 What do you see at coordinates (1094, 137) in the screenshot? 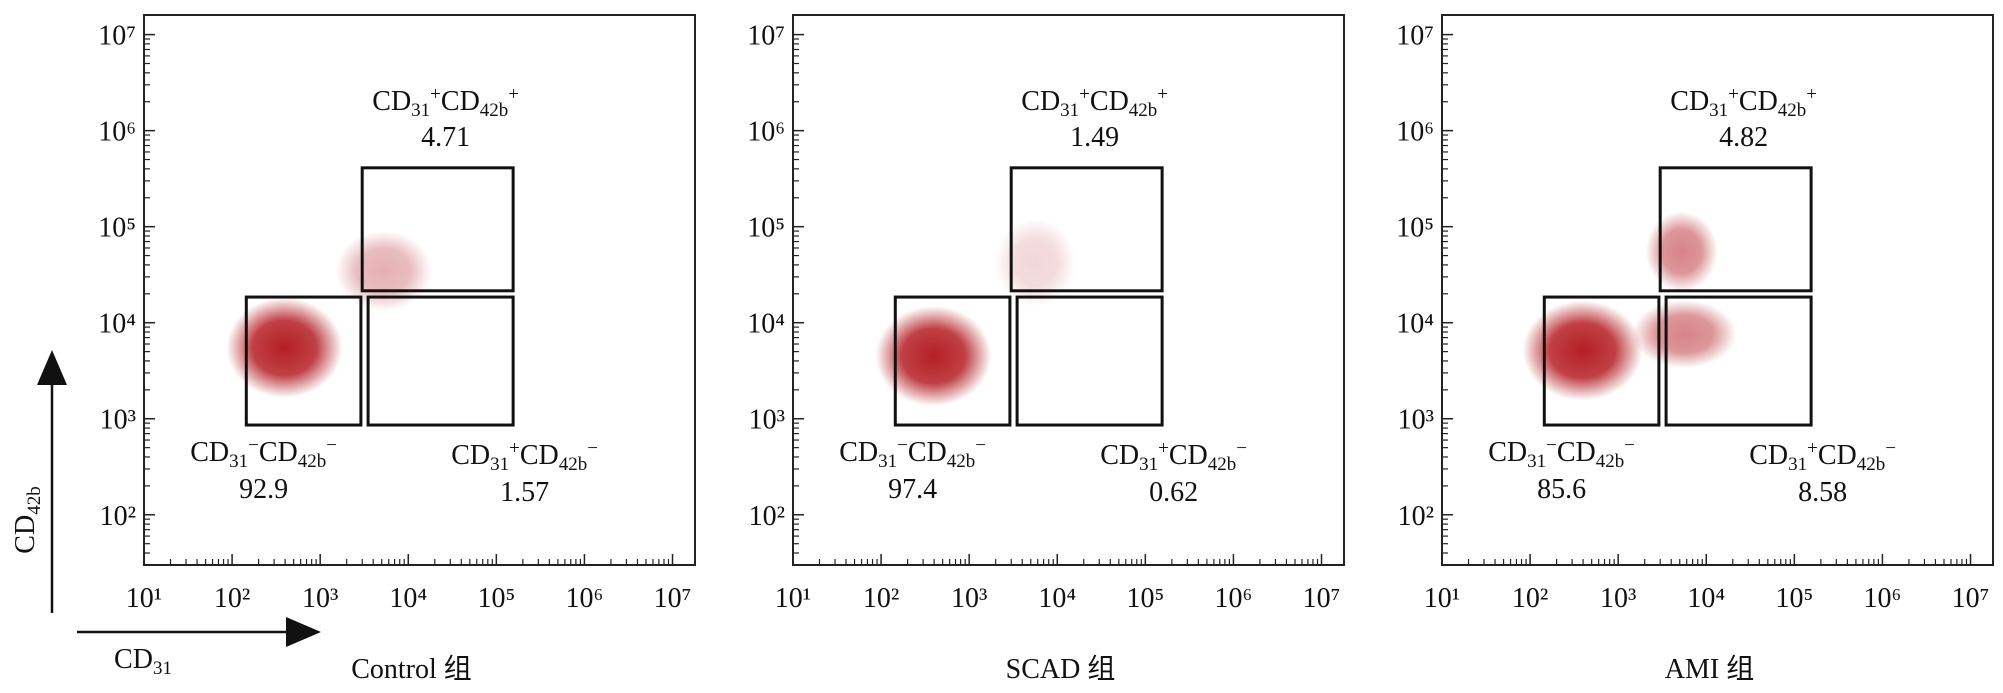
I see `gate-percent: 1.49` at bounding box center [1094, 137].